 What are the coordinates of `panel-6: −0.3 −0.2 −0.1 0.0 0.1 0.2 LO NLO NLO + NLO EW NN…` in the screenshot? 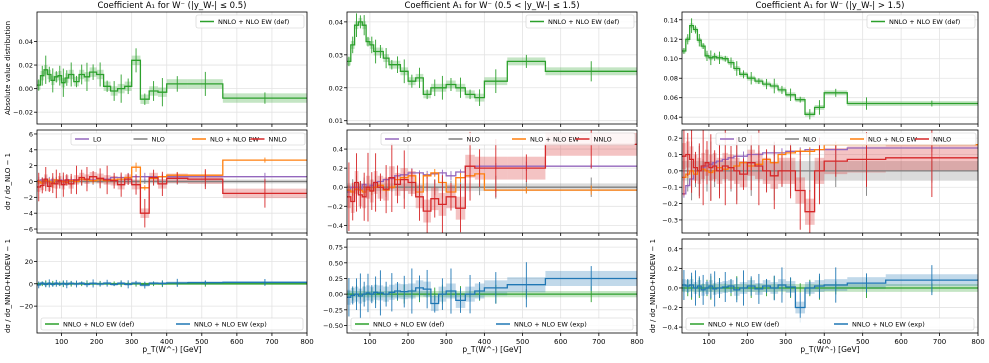 It's located at (820, 182).